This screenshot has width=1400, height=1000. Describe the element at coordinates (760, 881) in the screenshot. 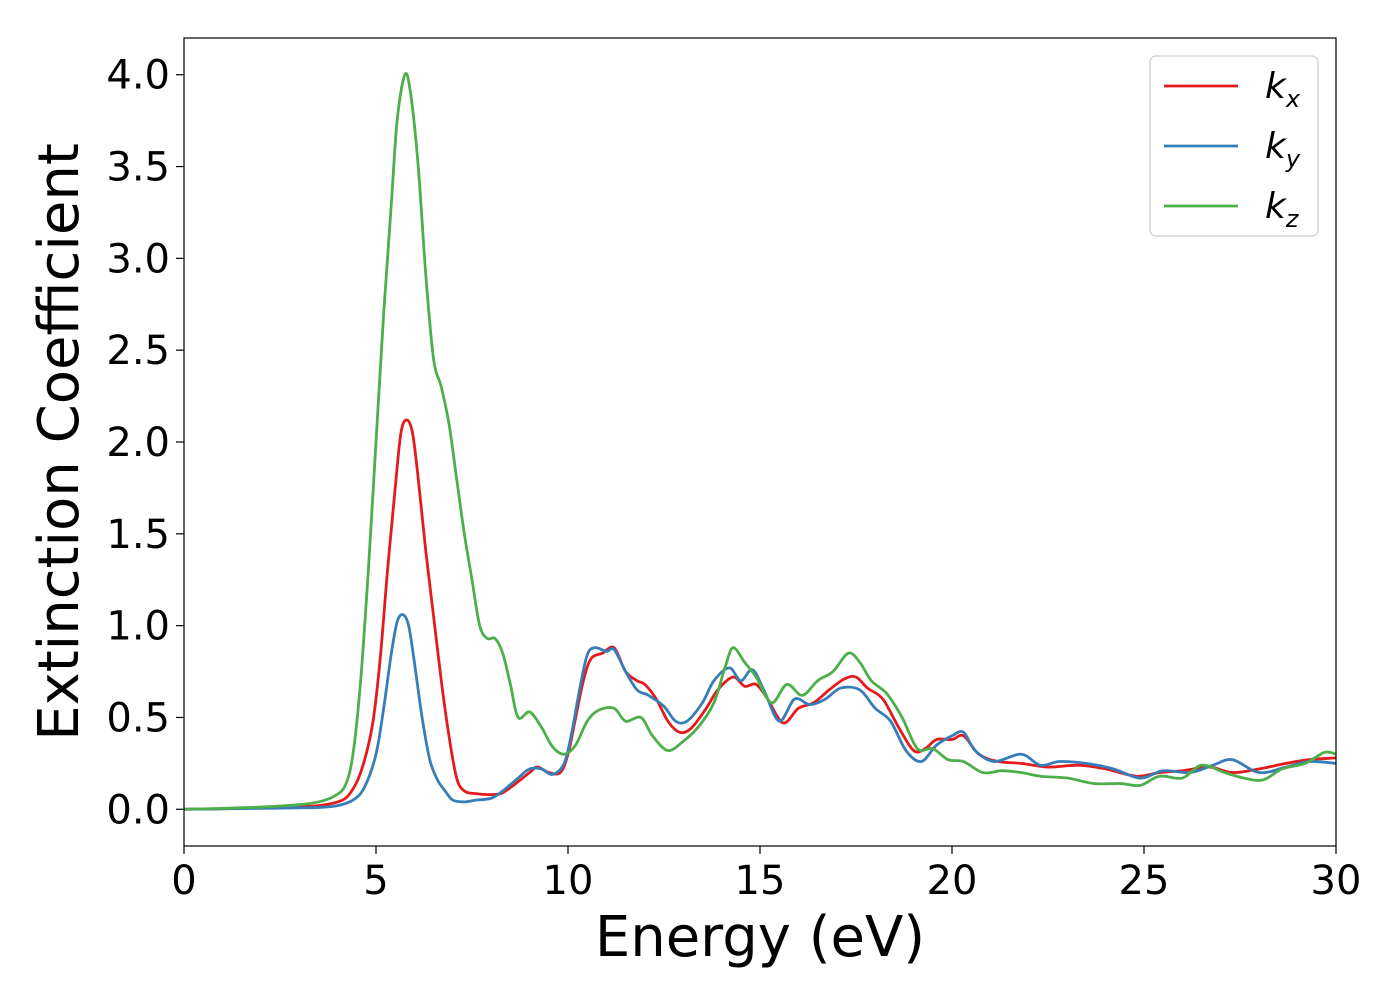

I see `x-tick-label: 15` at that location.